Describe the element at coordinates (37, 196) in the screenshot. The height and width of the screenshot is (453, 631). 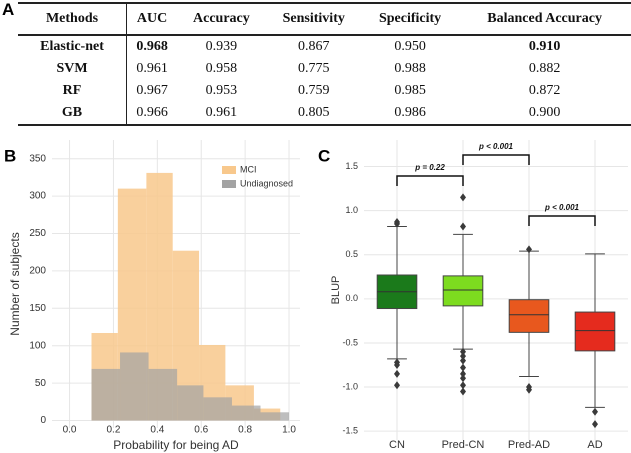
I see `y-tick-label: 300` at that location.